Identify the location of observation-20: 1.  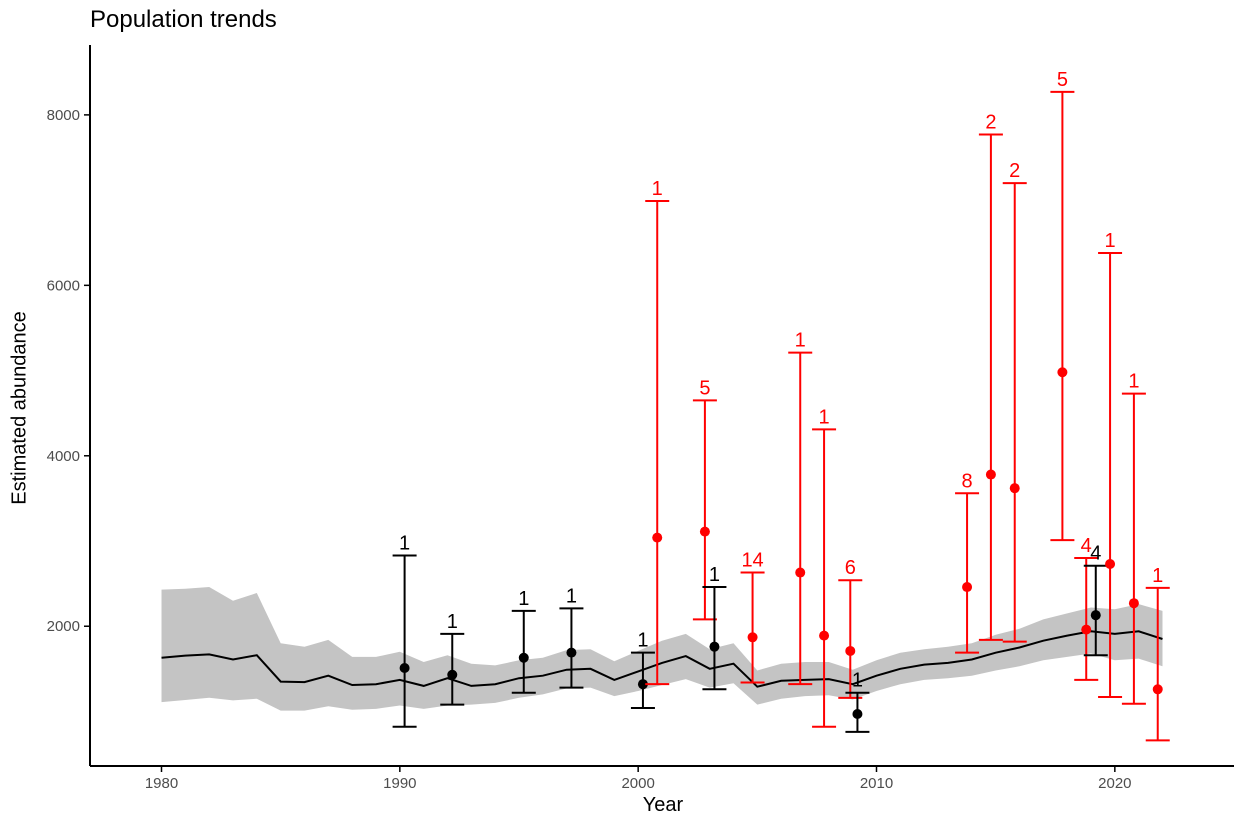
(1110, 464).